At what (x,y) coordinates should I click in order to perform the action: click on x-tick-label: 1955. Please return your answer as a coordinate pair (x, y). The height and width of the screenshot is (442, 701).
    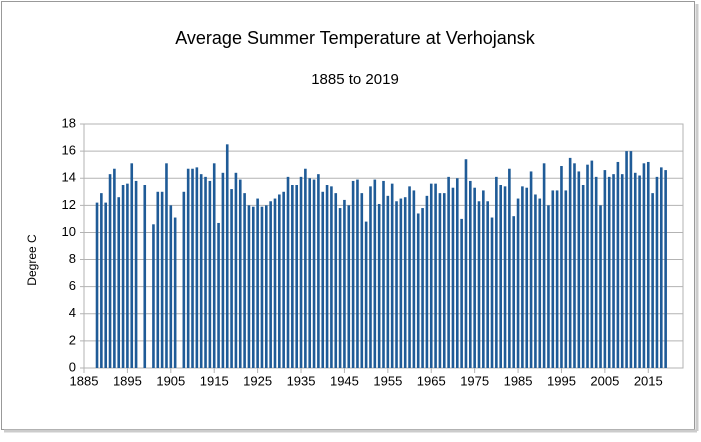
    Looking at the image, I should click on (387, 380).